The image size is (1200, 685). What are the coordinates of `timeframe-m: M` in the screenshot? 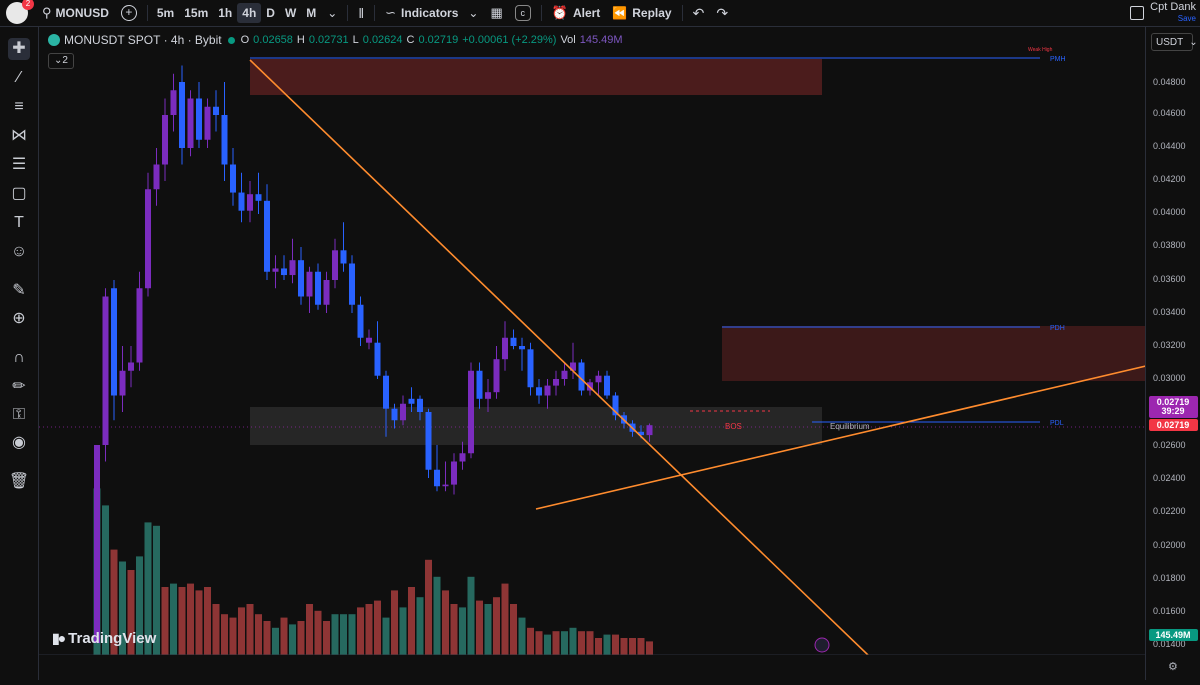 It's located at (311, 13).